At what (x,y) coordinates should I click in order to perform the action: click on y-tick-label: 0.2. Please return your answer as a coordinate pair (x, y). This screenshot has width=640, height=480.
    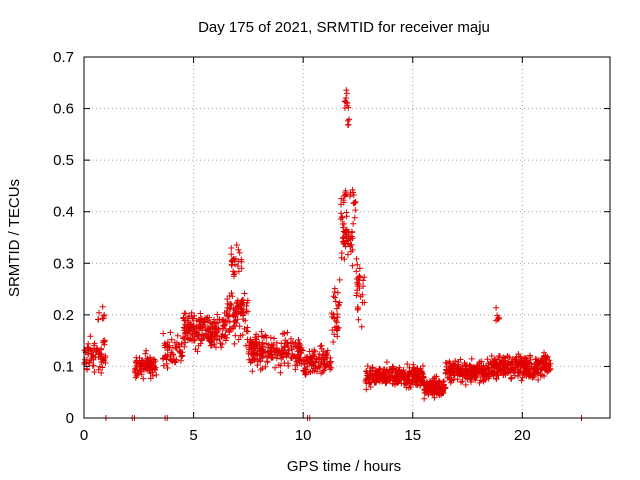
    Looking at the image, I should click on (63, 315).